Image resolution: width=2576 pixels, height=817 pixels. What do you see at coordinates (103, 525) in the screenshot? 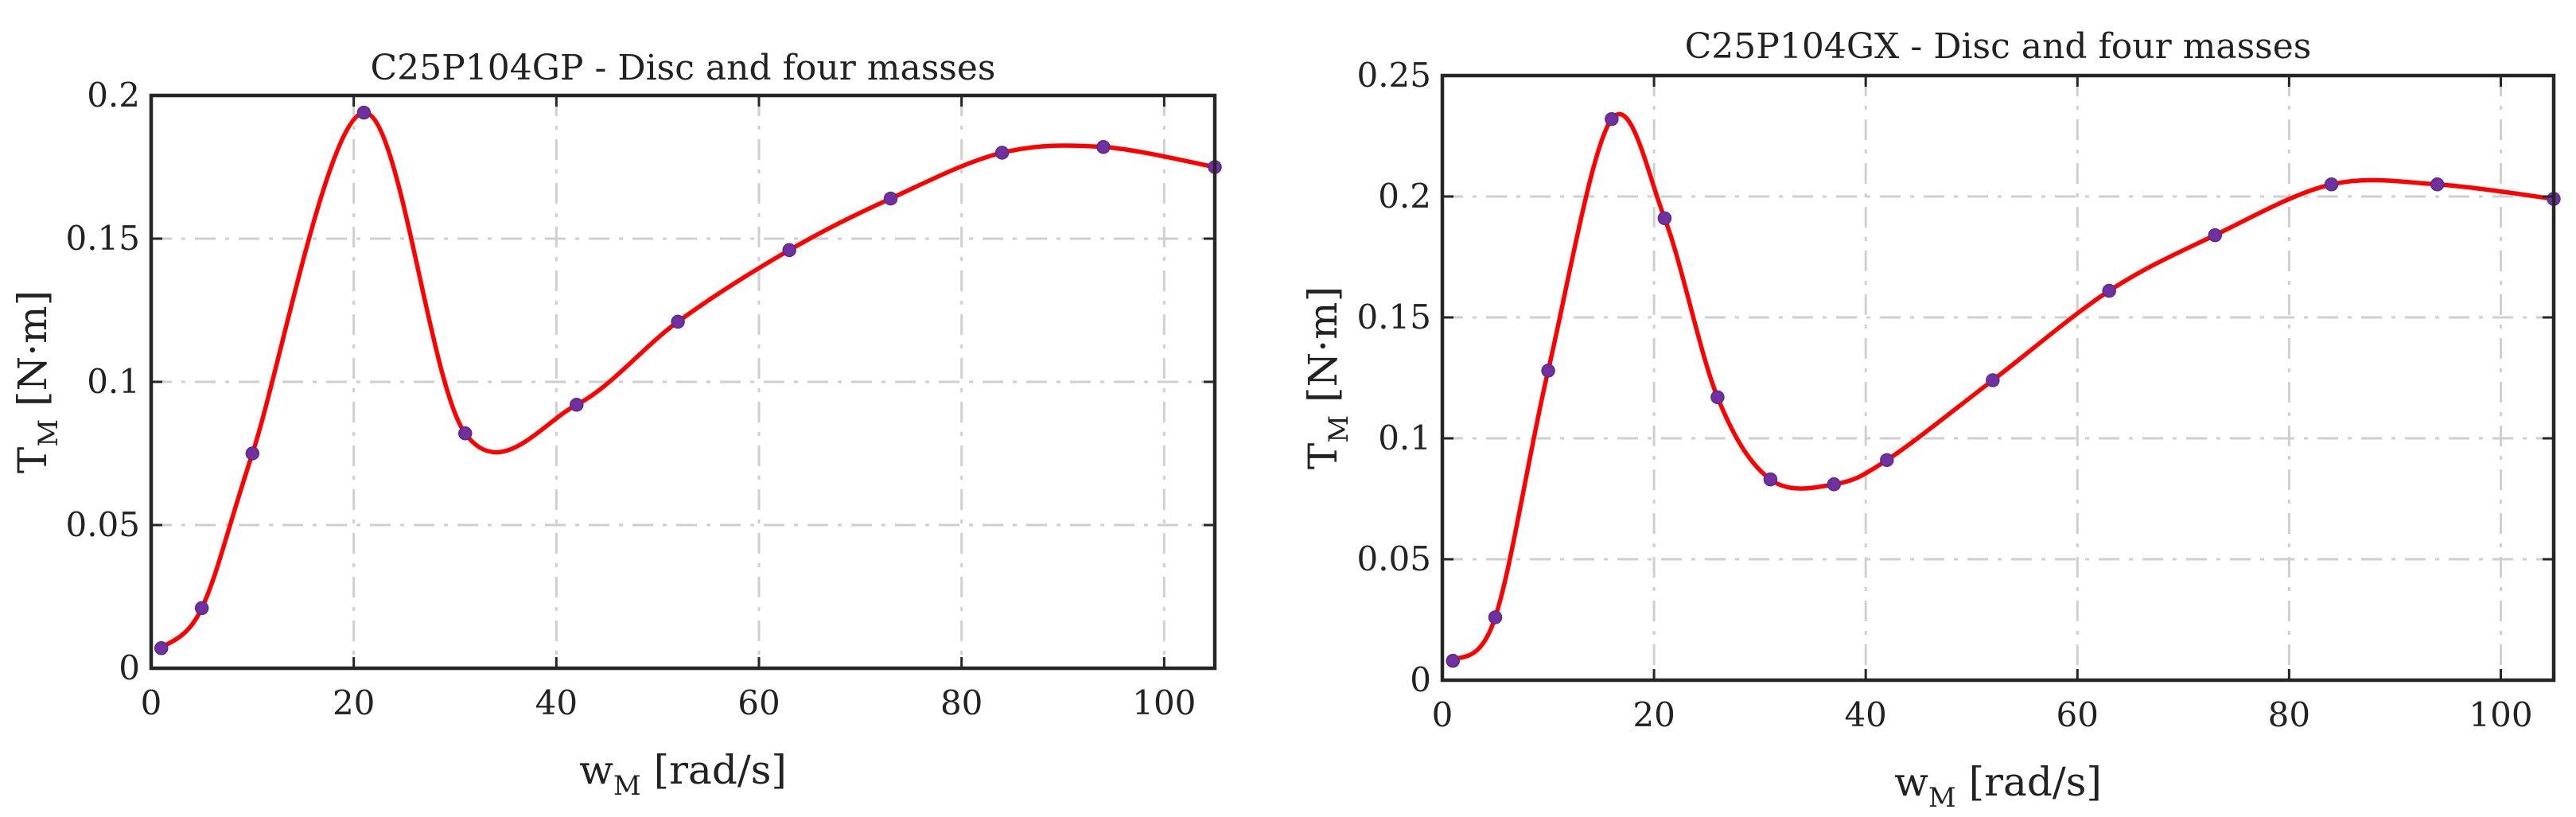
I see `y-tick-label-left-0.05: 0.05` at bounding box center [103, 525].